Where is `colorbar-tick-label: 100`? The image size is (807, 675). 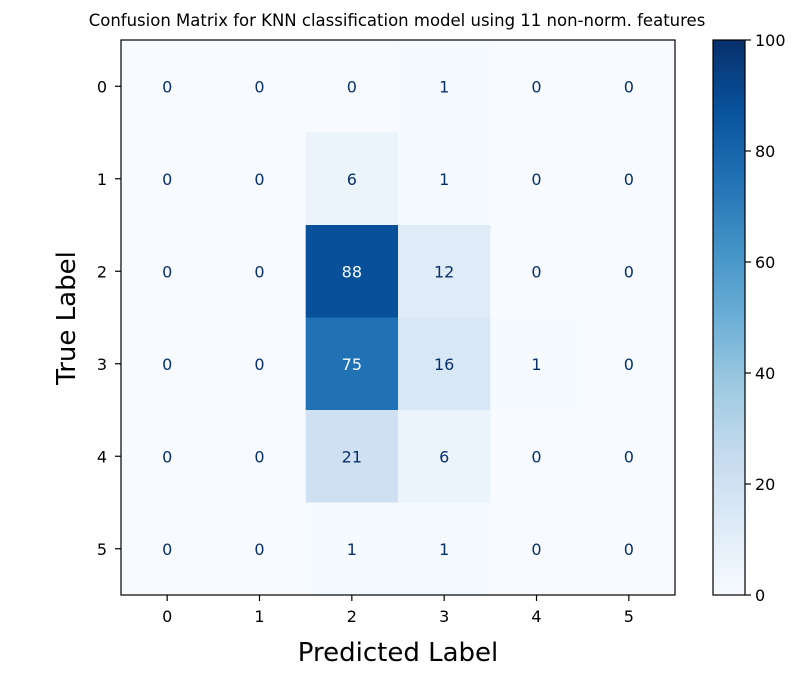
colorbar-tick-label: 100 is located at coordinates (770, 40).